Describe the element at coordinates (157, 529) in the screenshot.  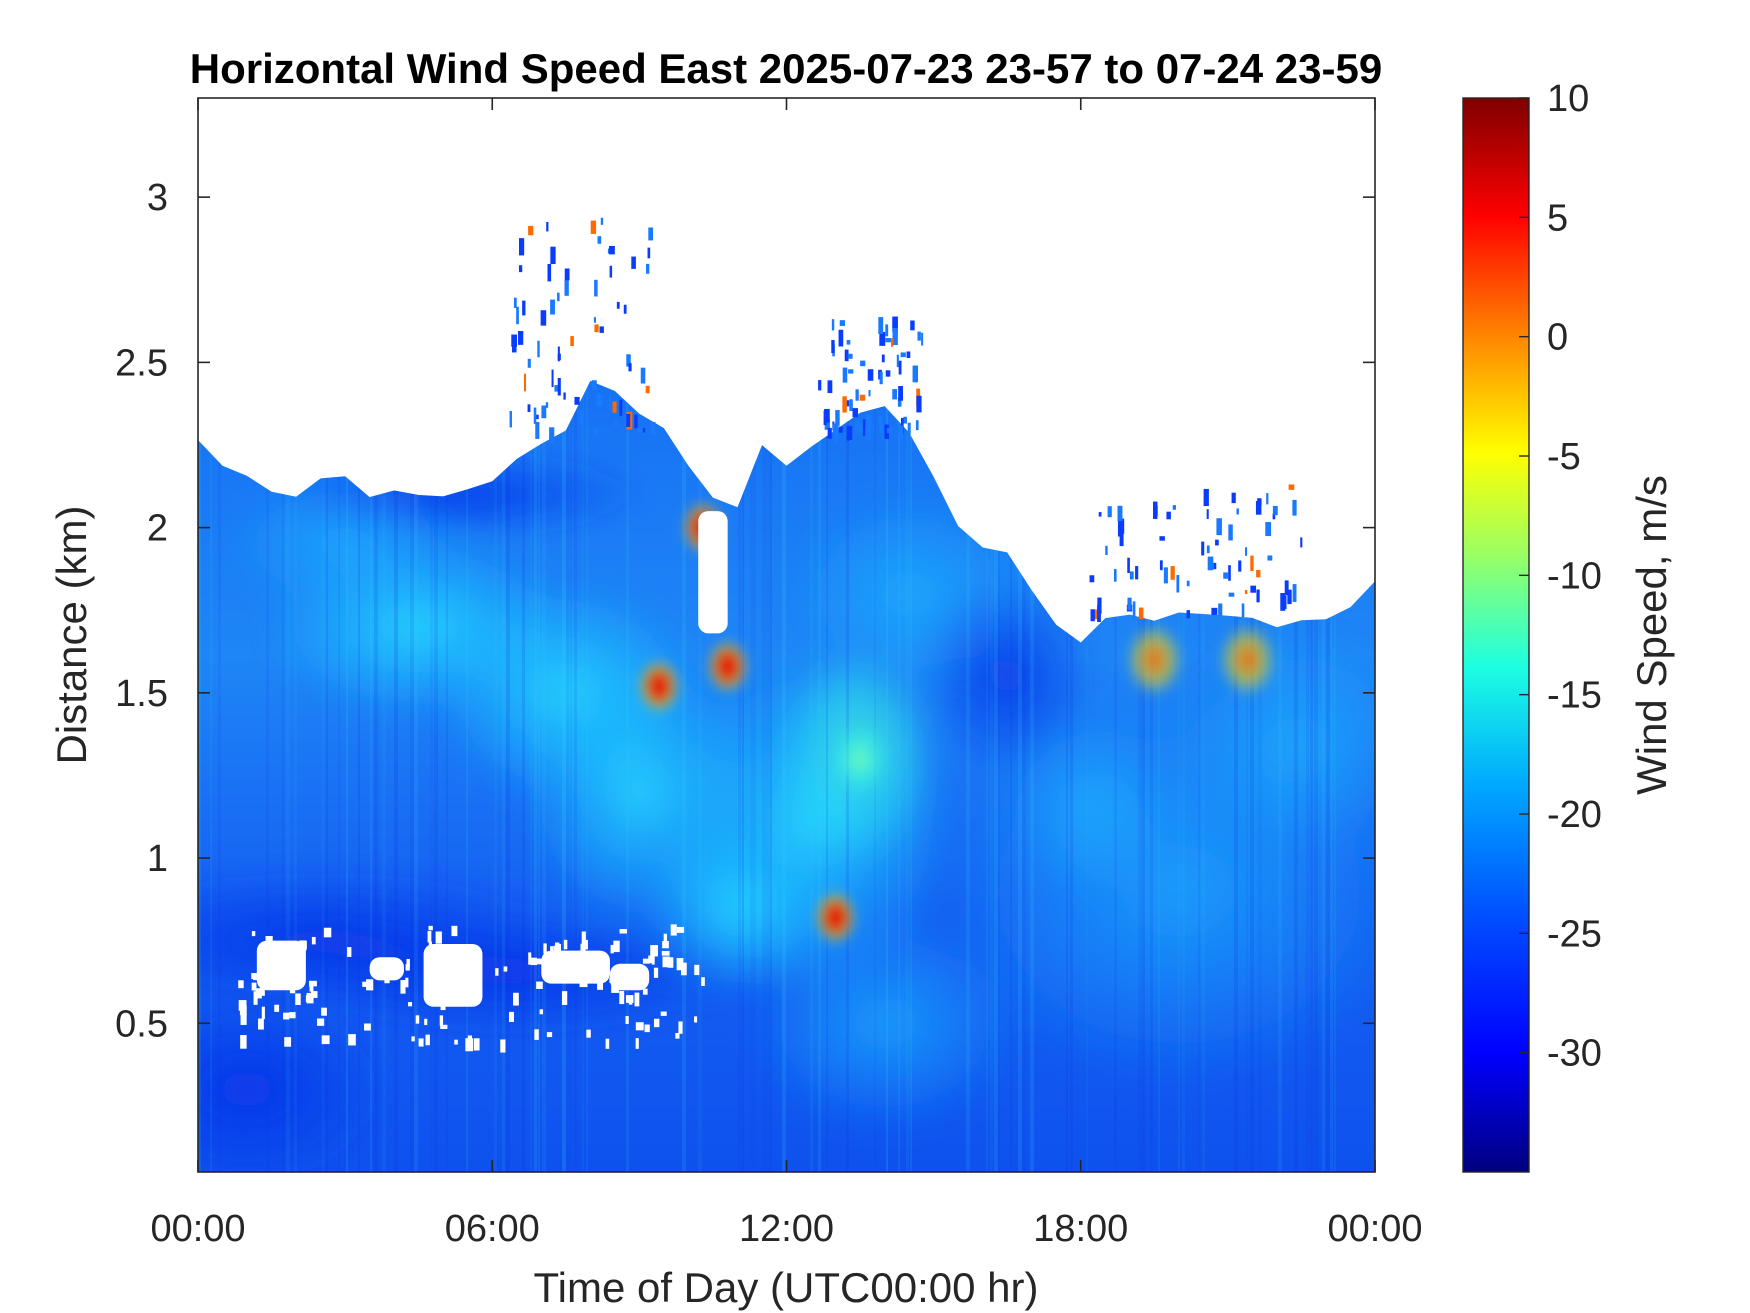
I see `y-tick-label: 2` at that location.